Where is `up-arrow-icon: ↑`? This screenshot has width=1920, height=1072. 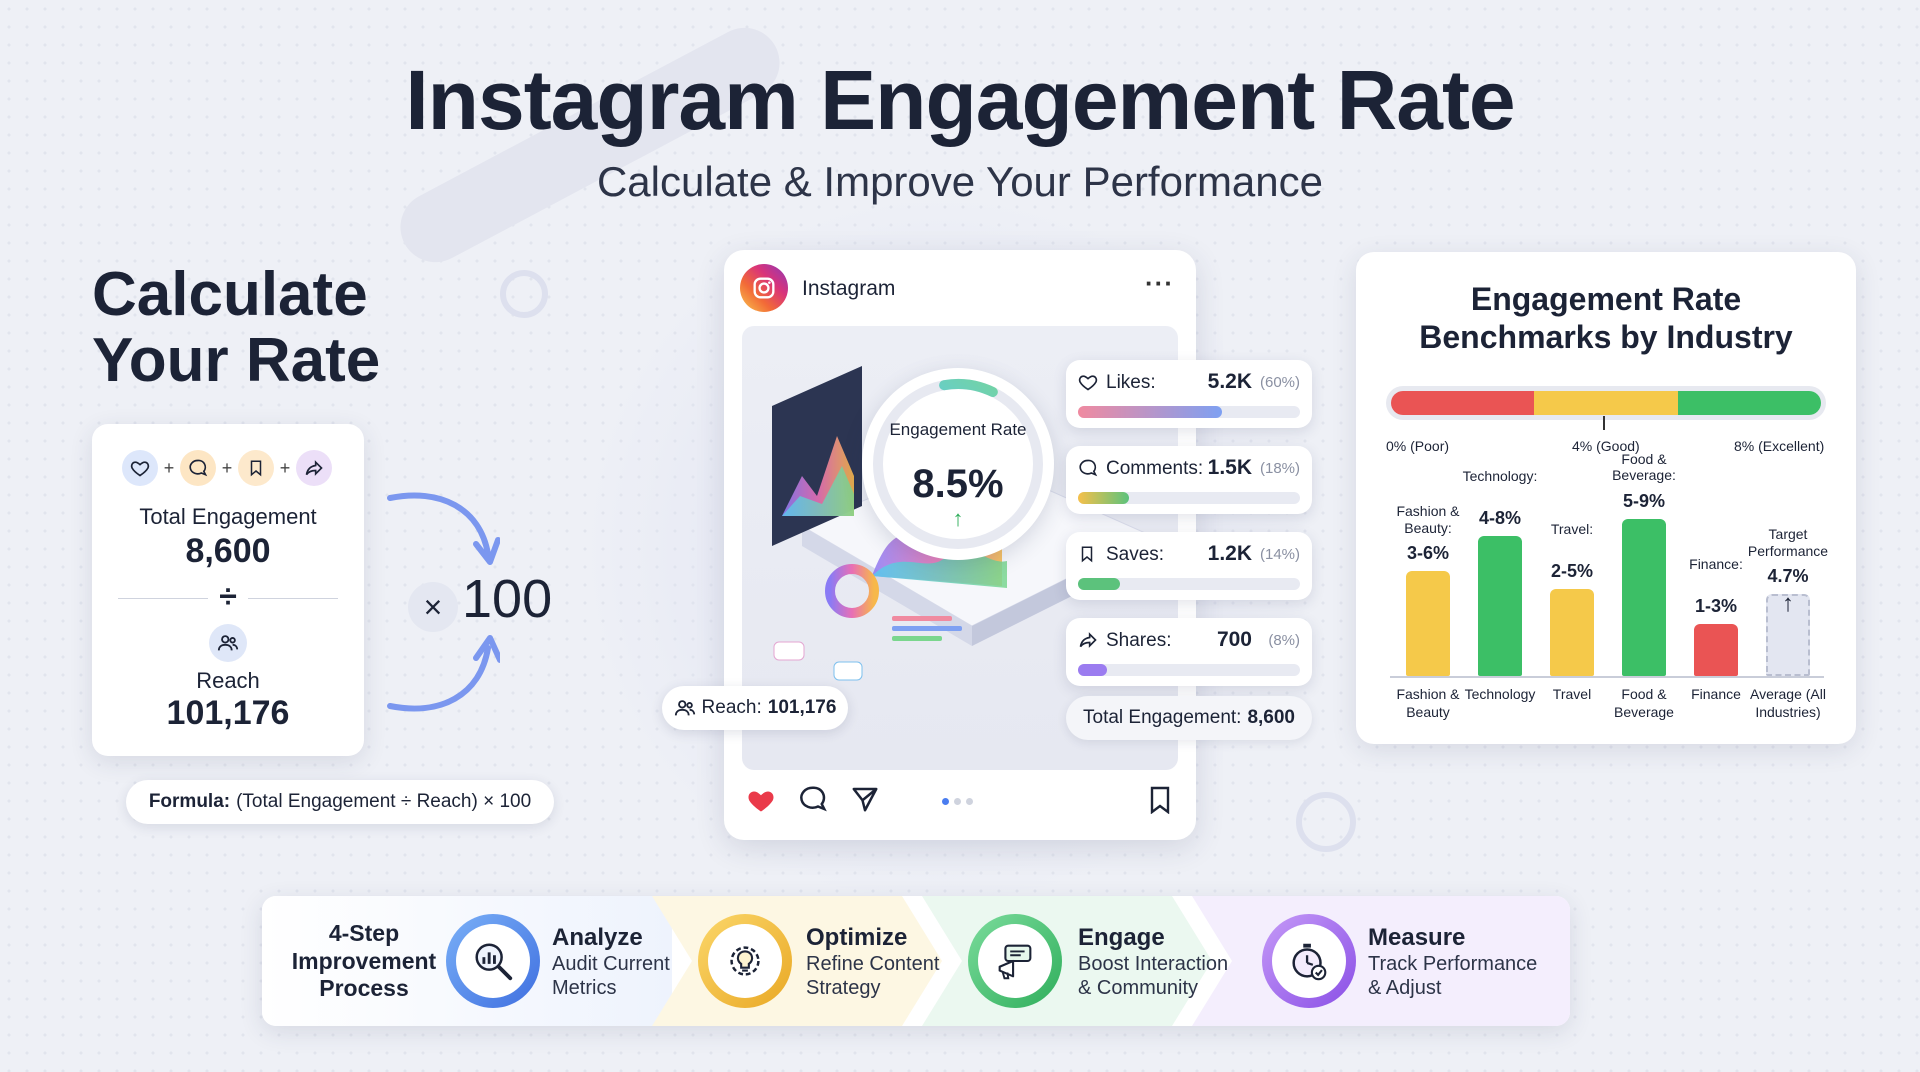
up-arrow-icon: ↑ is located at coordinates (1788, 603).